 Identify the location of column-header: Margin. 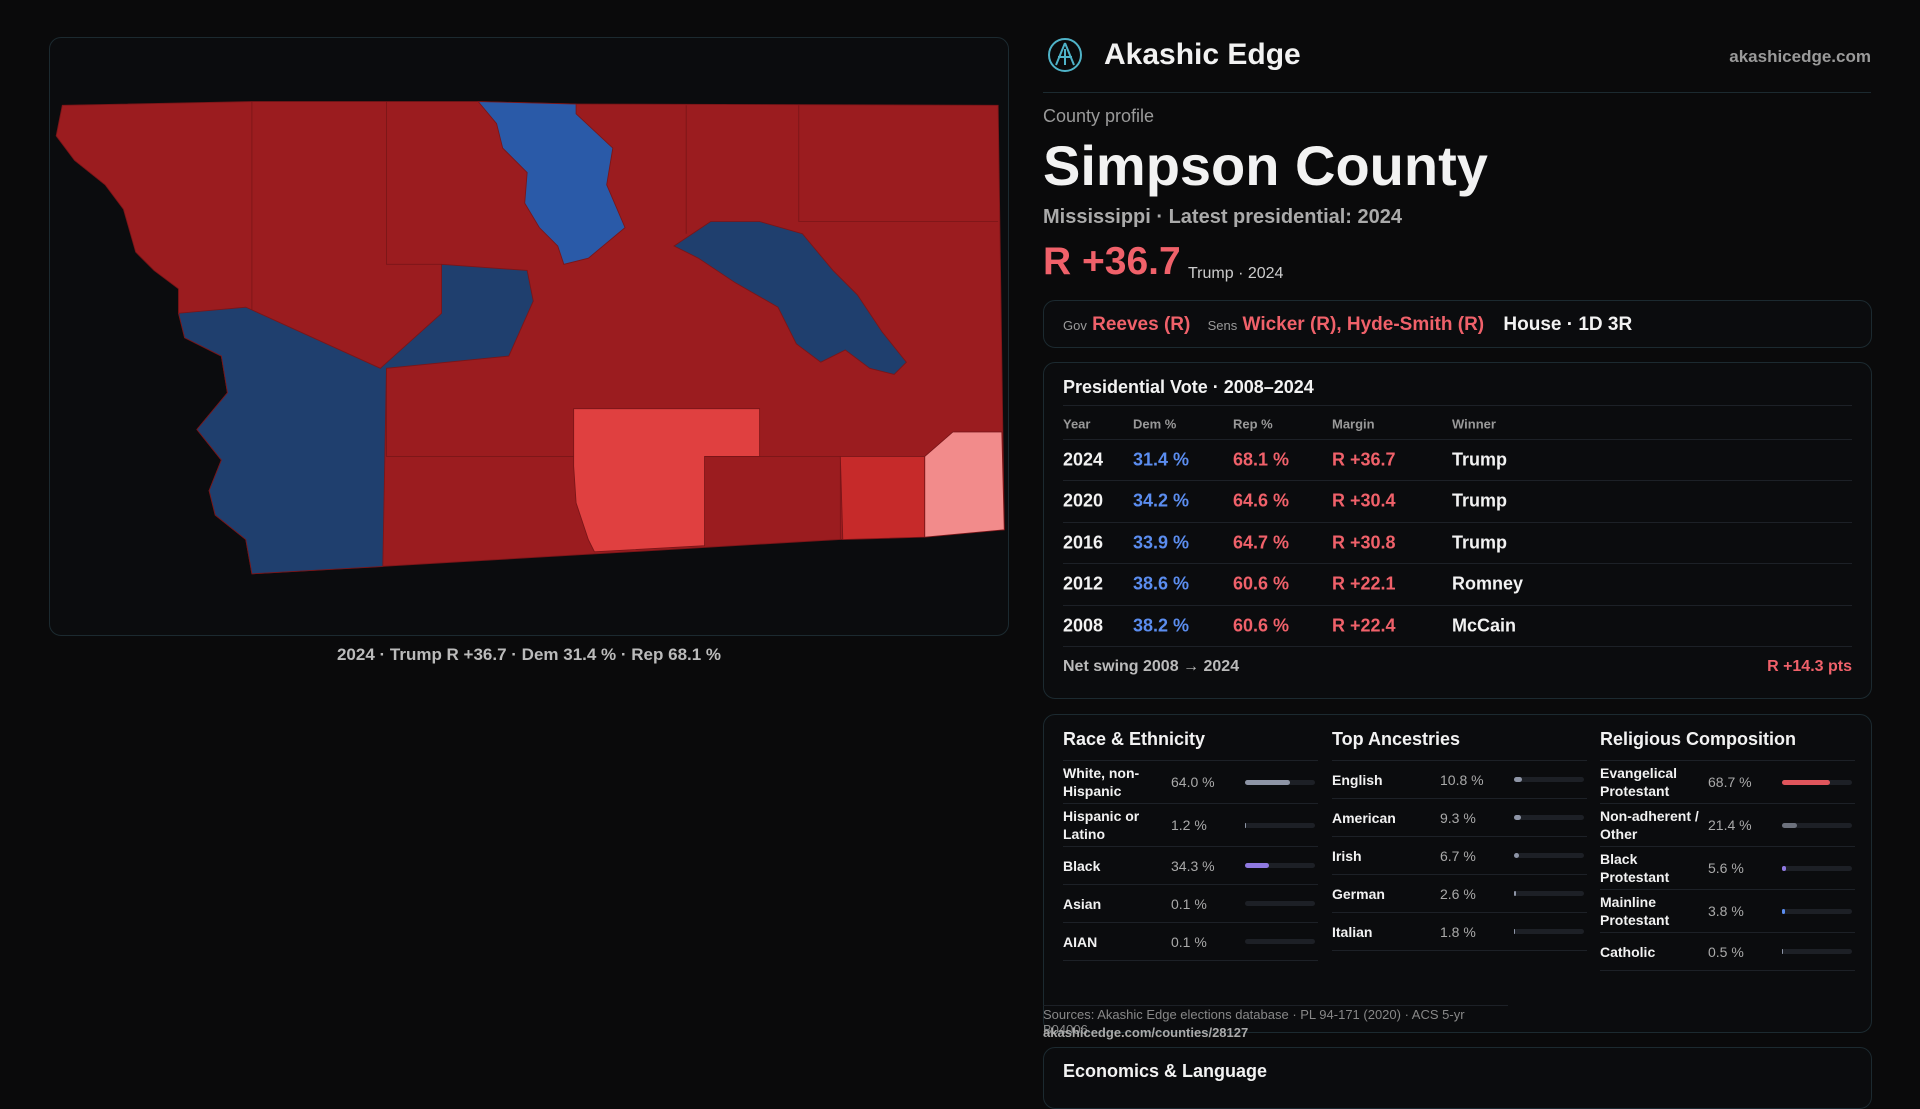
(1353, 424).